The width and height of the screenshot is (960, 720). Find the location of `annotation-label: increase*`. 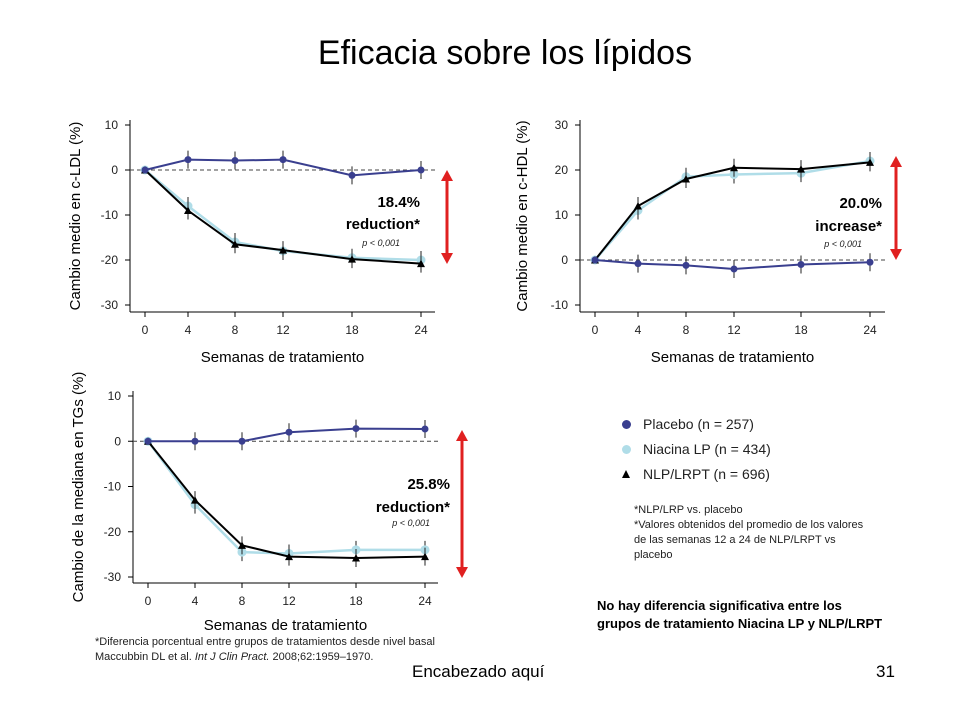

annotation-label: increase* is located at coordinates (848, 226).